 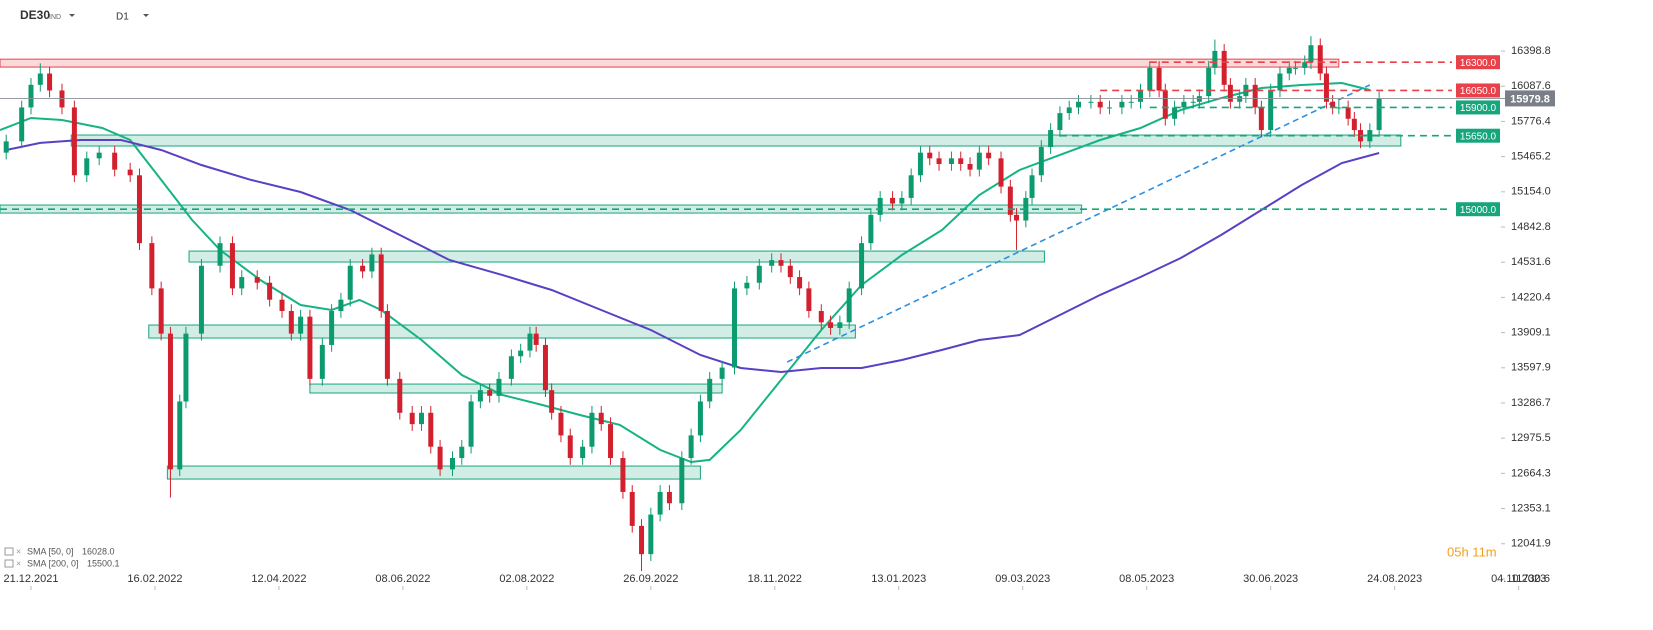 I want to click on timeframe: D1, so click(x=122, y=17).